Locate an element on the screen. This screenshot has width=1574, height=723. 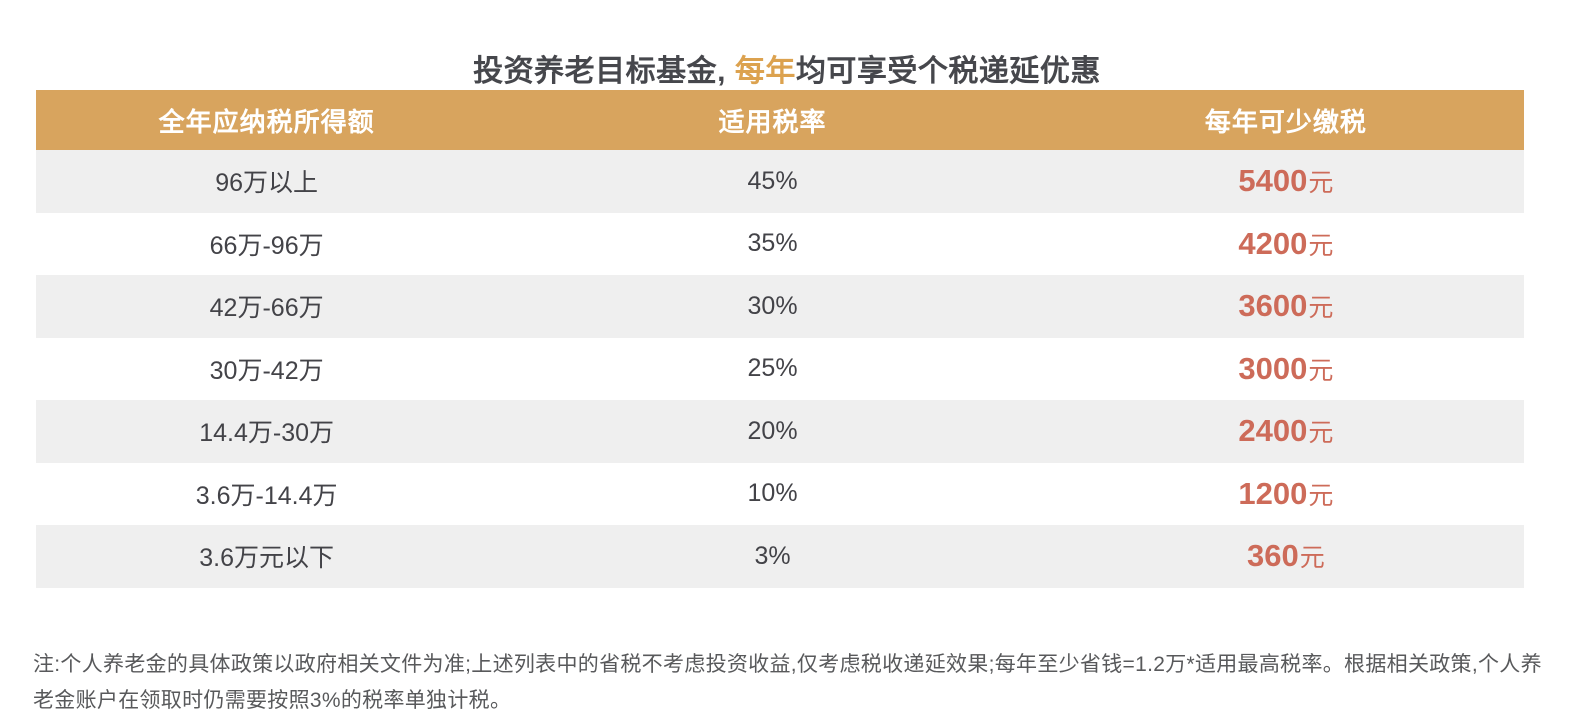
income-bracket-cell: 3.6万-14.4万 is located at coordinates (266, 495).